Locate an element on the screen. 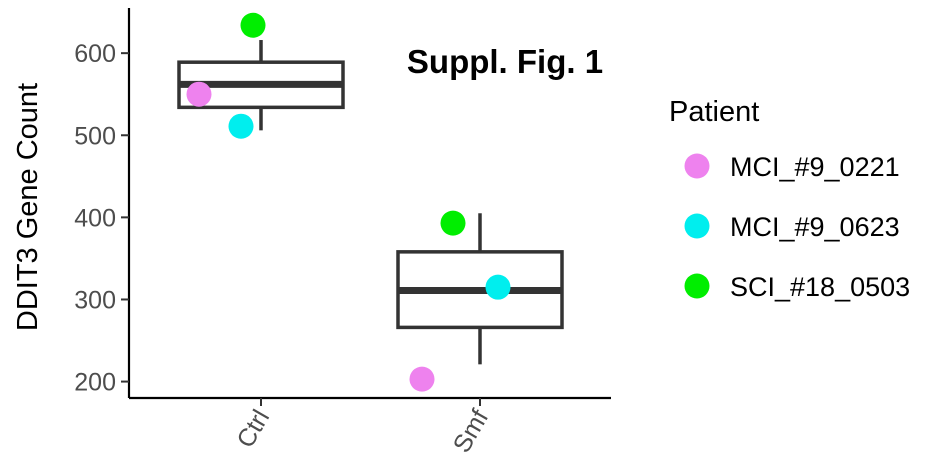 Image resolution: width=941 pixels, height=475 pixels. legend-label: SCI_#18_0503 is located at coordinates (820, 287).